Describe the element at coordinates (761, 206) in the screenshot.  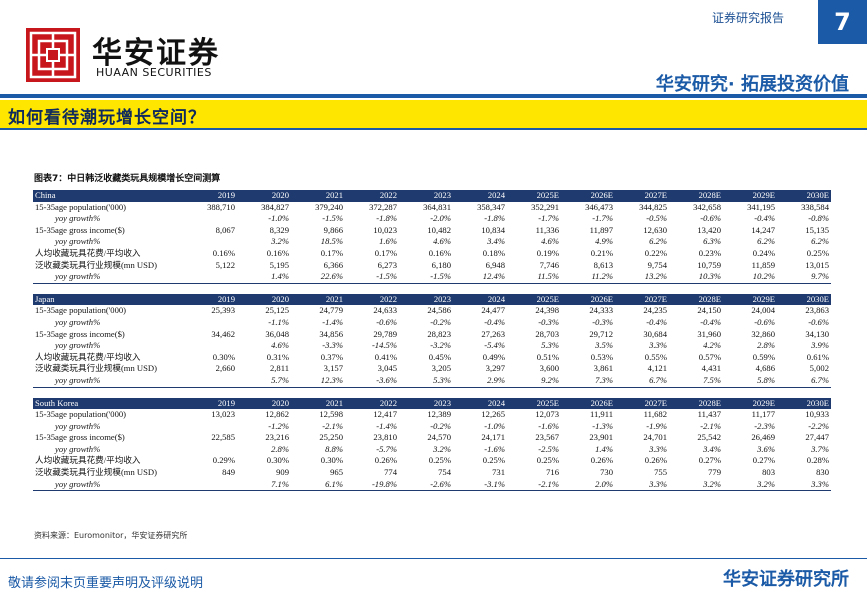
I see `cell: 341,195` at that location.